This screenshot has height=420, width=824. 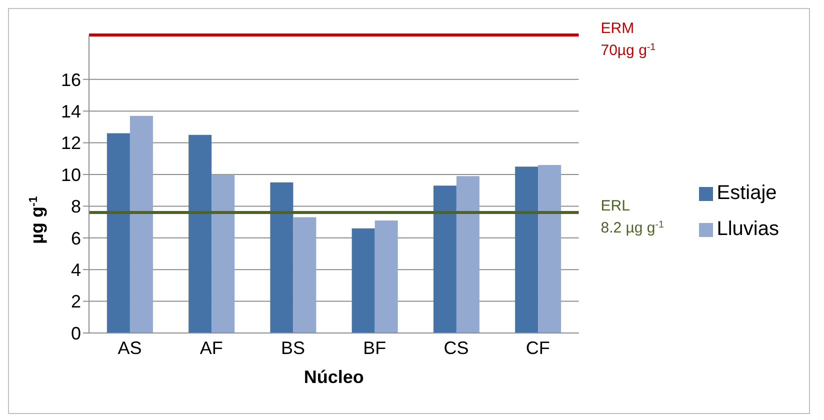 I want to click on y-tick-label: 6, so click(x=75, y=238).